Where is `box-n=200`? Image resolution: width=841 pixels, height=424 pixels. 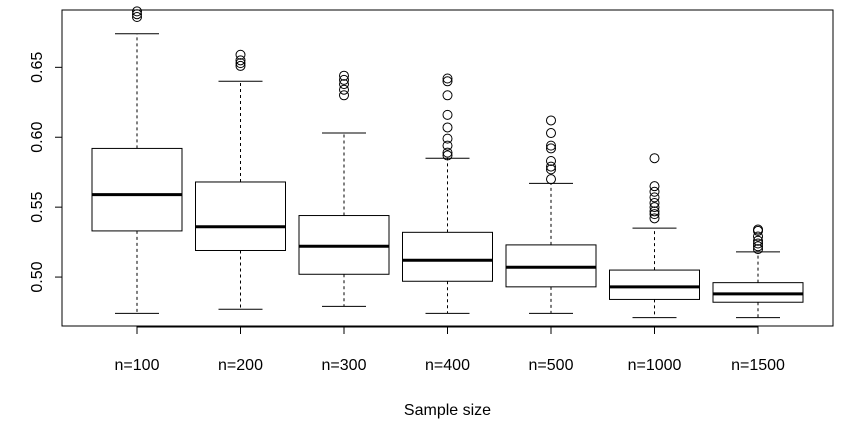 box-n=200 is located at coordinates (240, 179).